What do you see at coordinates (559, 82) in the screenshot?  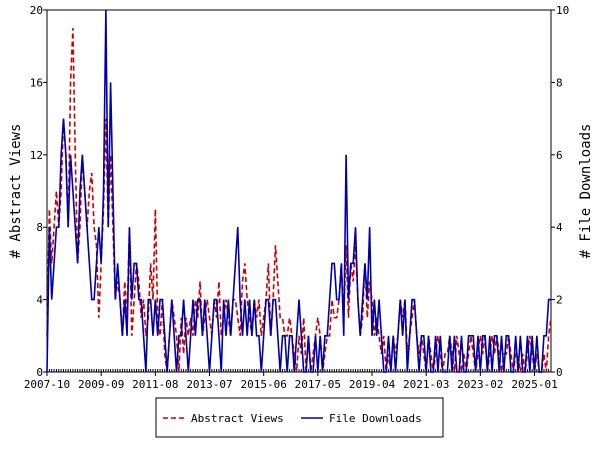 I see `y2-tick-label: 8` at bounding box center [559, 82].